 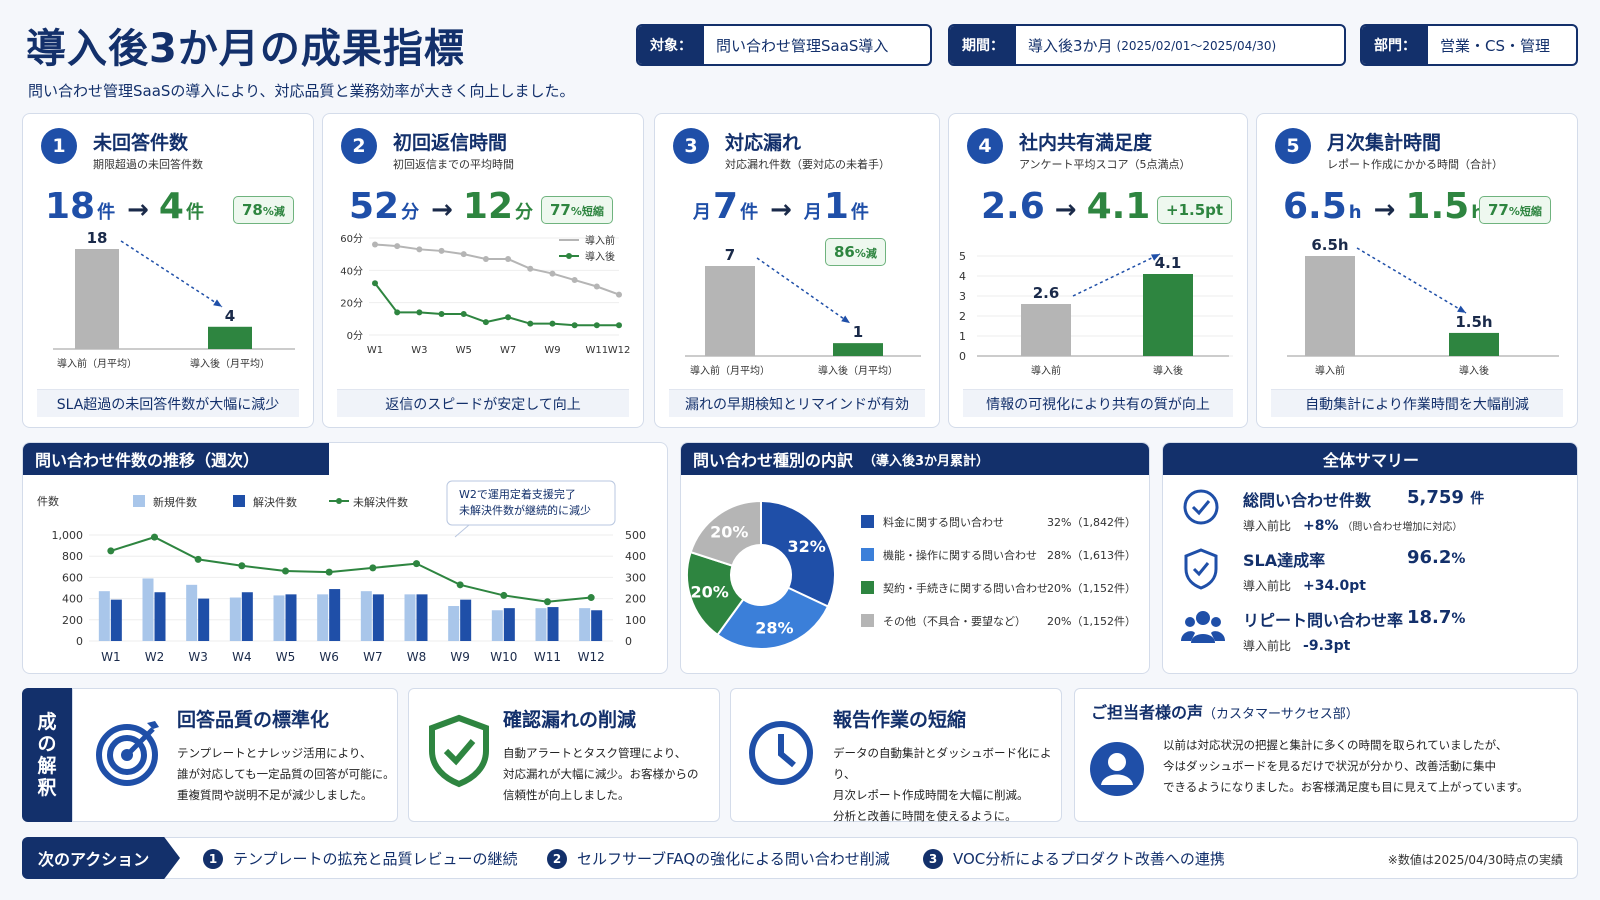 I want to click on kpi-bar-chart: 6.5h 導入前 1.5h 導入後, so click(x=1423, y=306).